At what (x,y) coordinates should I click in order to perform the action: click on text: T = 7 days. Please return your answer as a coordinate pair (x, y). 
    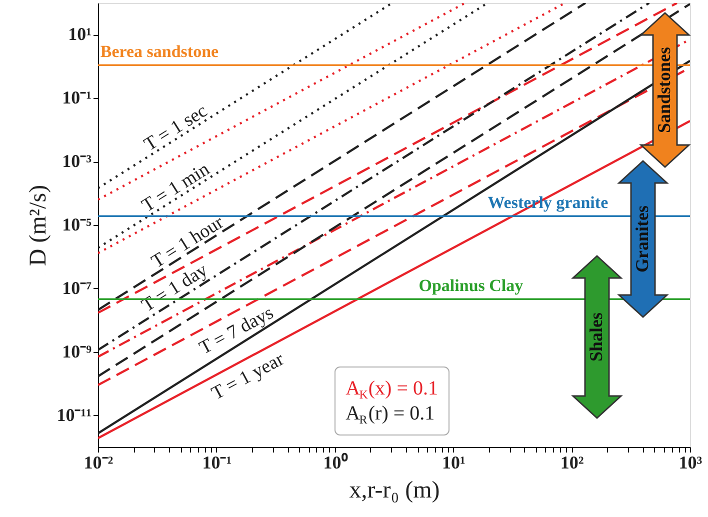
    Looking at the image, I should click on (236, 330).